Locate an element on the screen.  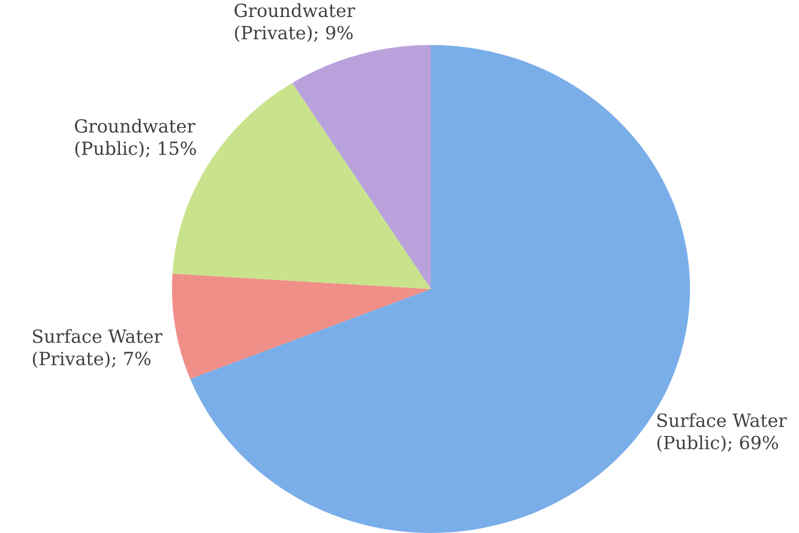
slice-label: Groundwater (Public); 15% is located at coordinates (135, 138).